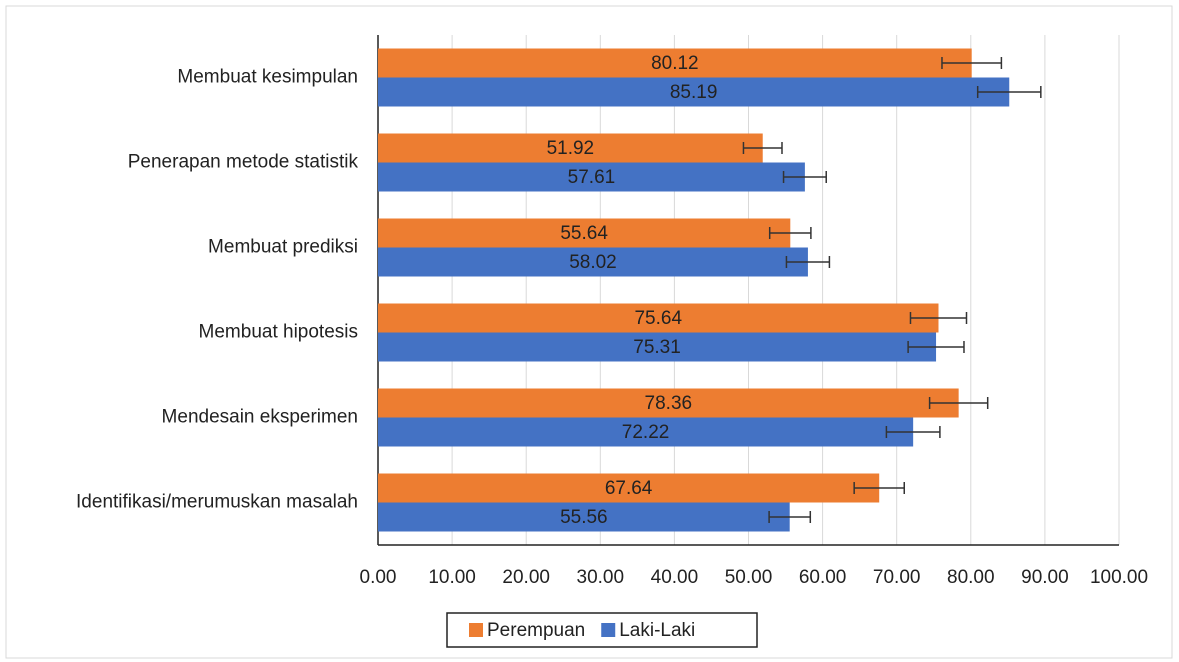  I want to click on data-label: 55.64, so click(584, 233).